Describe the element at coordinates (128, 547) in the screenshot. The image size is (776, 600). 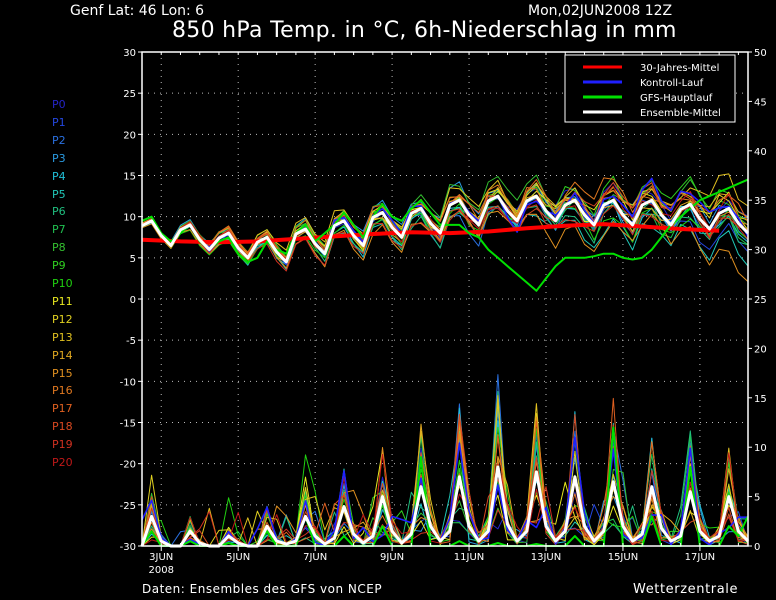
I see `y-left-tick-label: -30` at that location.